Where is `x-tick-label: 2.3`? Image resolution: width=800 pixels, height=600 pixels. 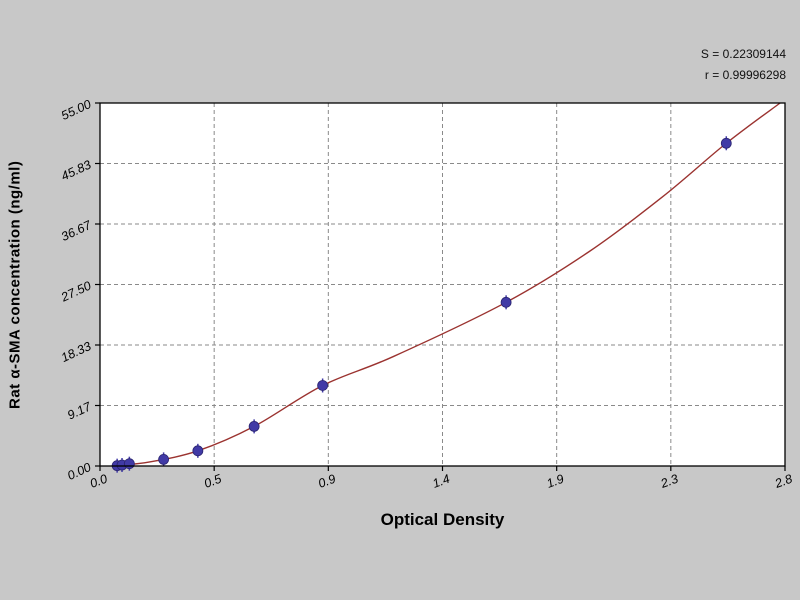
x-tick-label: 2.3 is located at coordinates (669, 481).